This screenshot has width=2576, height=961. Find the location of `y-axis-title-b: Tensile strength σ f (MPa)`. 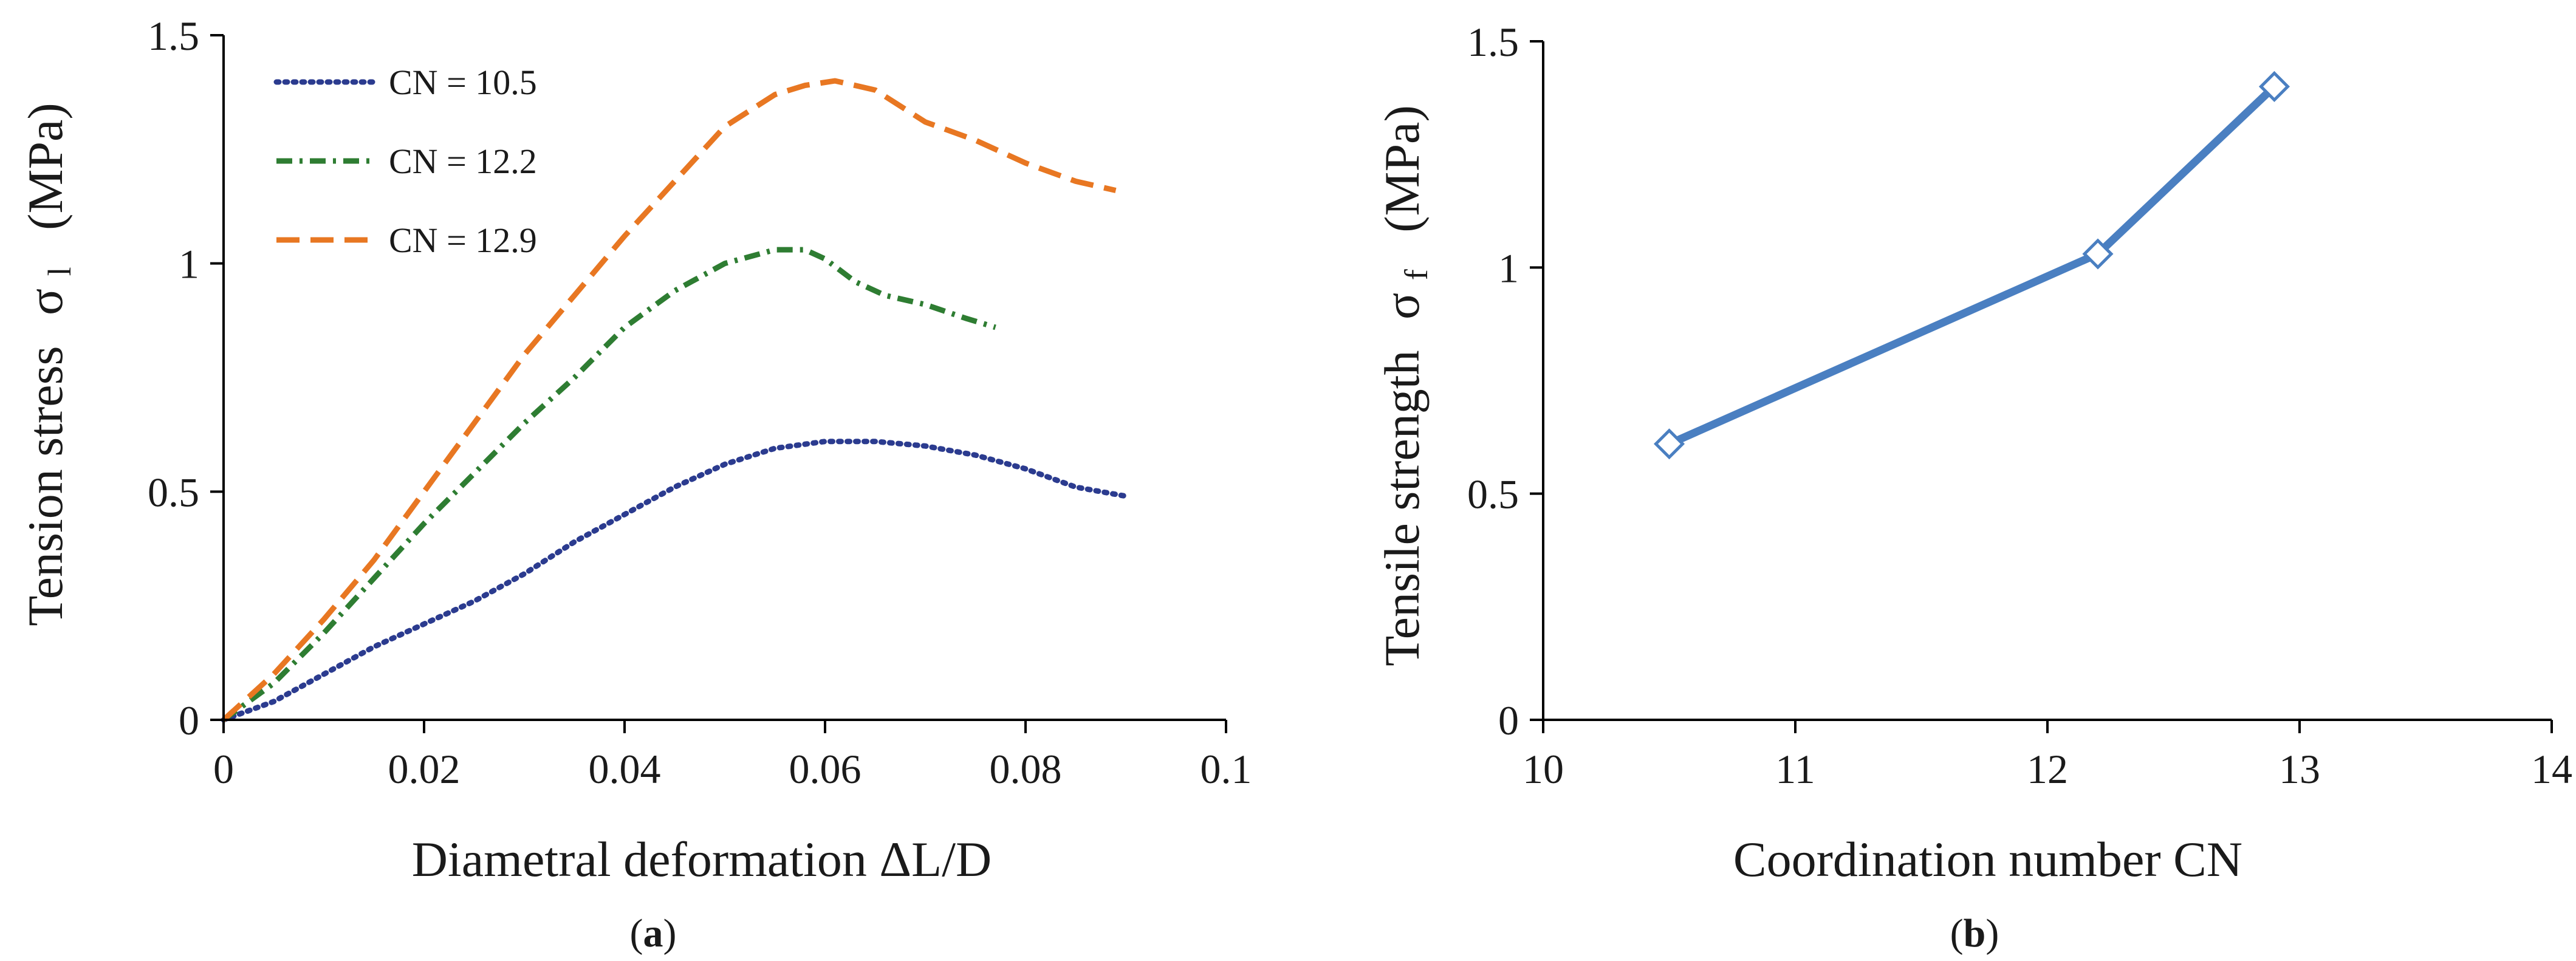

y-axis-title-b: Tensile strength σ f (MPa) is located at coordinates (1406, 385).